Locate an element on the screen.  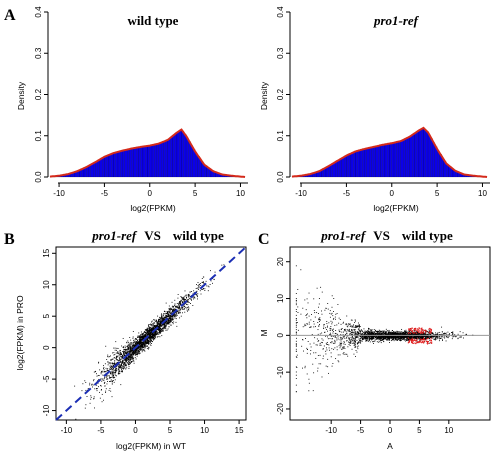
hist-wt-xtick-label: 0 is located at coordinates (150, 193).